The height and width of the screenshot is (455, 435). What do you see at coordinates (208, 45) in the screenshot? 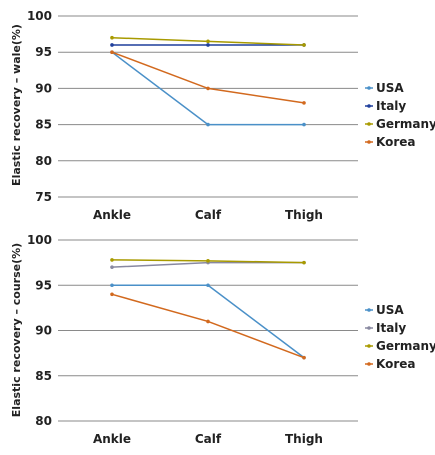
I see `point-italy-calf` at bounding box center [208, 45].